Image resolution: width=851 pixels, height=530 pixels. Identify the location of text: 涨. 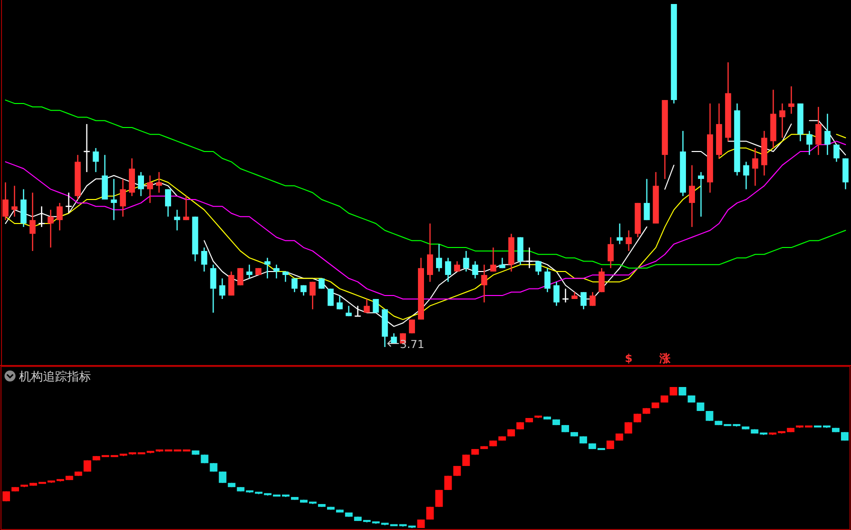
(665, 358).